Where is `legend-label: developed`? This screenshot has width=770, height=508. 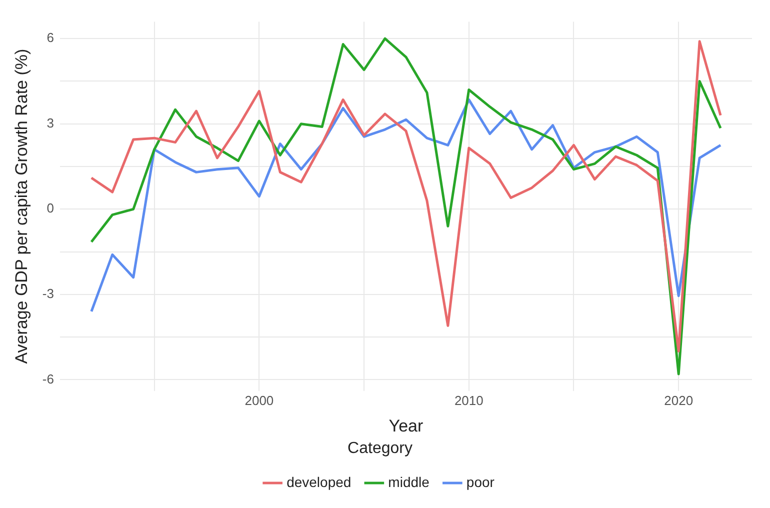
legend-label: developed is located at coordinates (319, 482).